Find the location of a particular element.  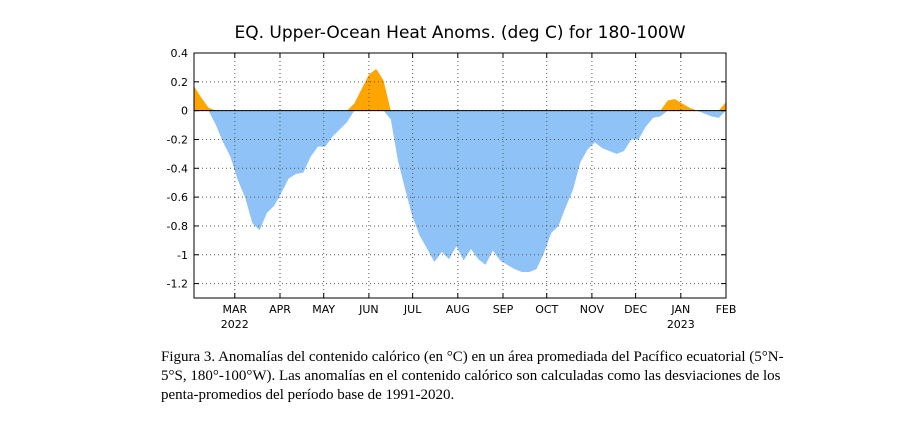

y-tick-label: 0.4 is located at coordinates (180, 53).